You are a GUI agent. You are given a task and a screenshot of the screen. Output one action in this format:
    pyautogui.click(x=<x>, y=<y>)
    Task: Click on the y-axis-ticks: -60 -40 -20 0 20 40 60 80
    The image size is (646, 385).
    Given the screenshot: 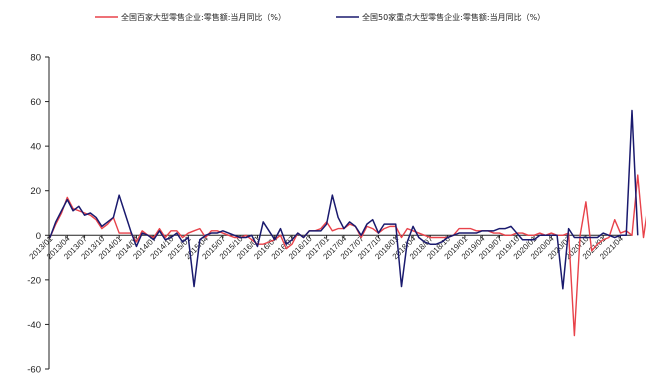 What is the action you would take?
    pyautogui.click(x=38, y=214)
    